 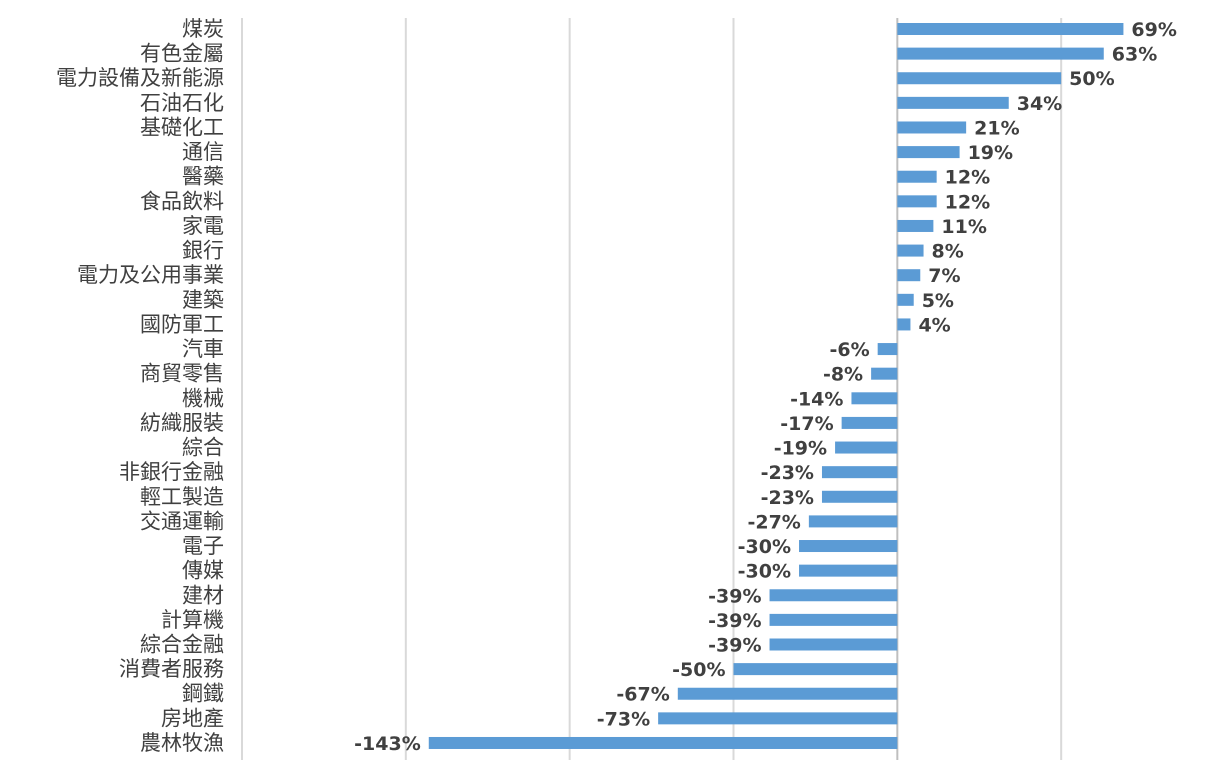 I want to click on category-label: 綜合, so click(x=203, y=448).